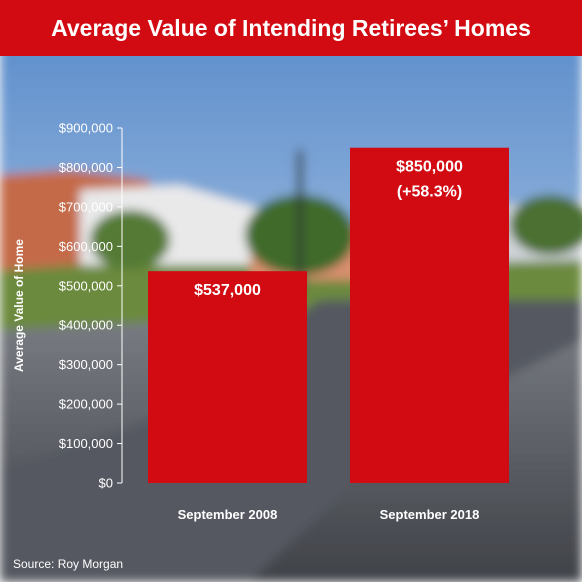 This screenshot has width=582, height=582. I want to click on source-note: Source: Roy Morgan, so click(68, 564).